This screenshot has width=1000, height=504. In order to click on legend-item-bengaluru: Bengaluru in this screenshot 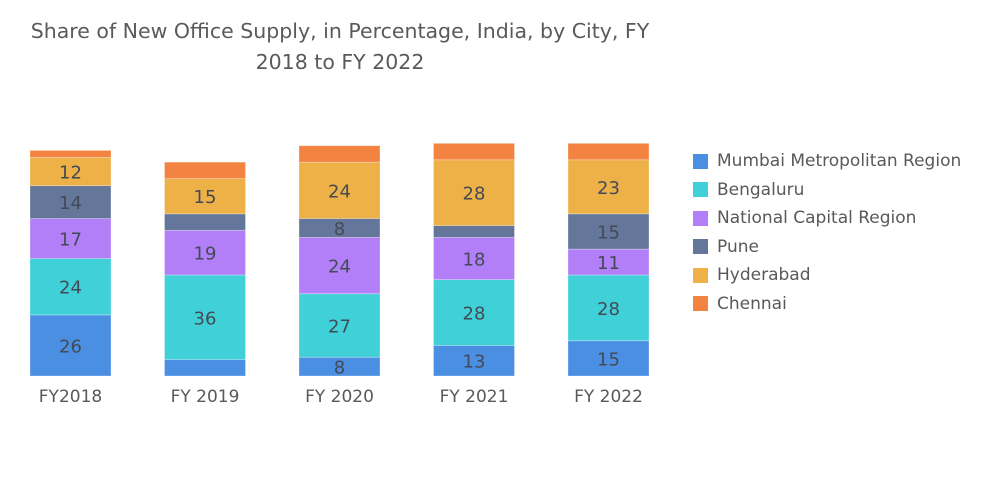, I will do `click(827, 190)`.